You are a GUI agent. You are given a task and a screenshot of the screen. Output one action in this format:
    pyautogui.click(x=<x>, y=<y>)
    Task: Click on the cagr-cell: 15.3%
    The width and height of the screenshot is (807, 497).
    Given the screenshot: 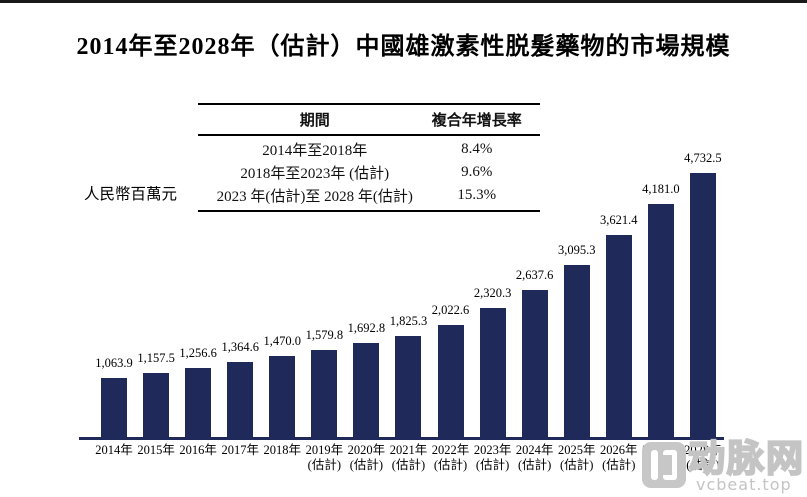 What is the action you would take?
    pyautogui.click(x=477, y=195)
    